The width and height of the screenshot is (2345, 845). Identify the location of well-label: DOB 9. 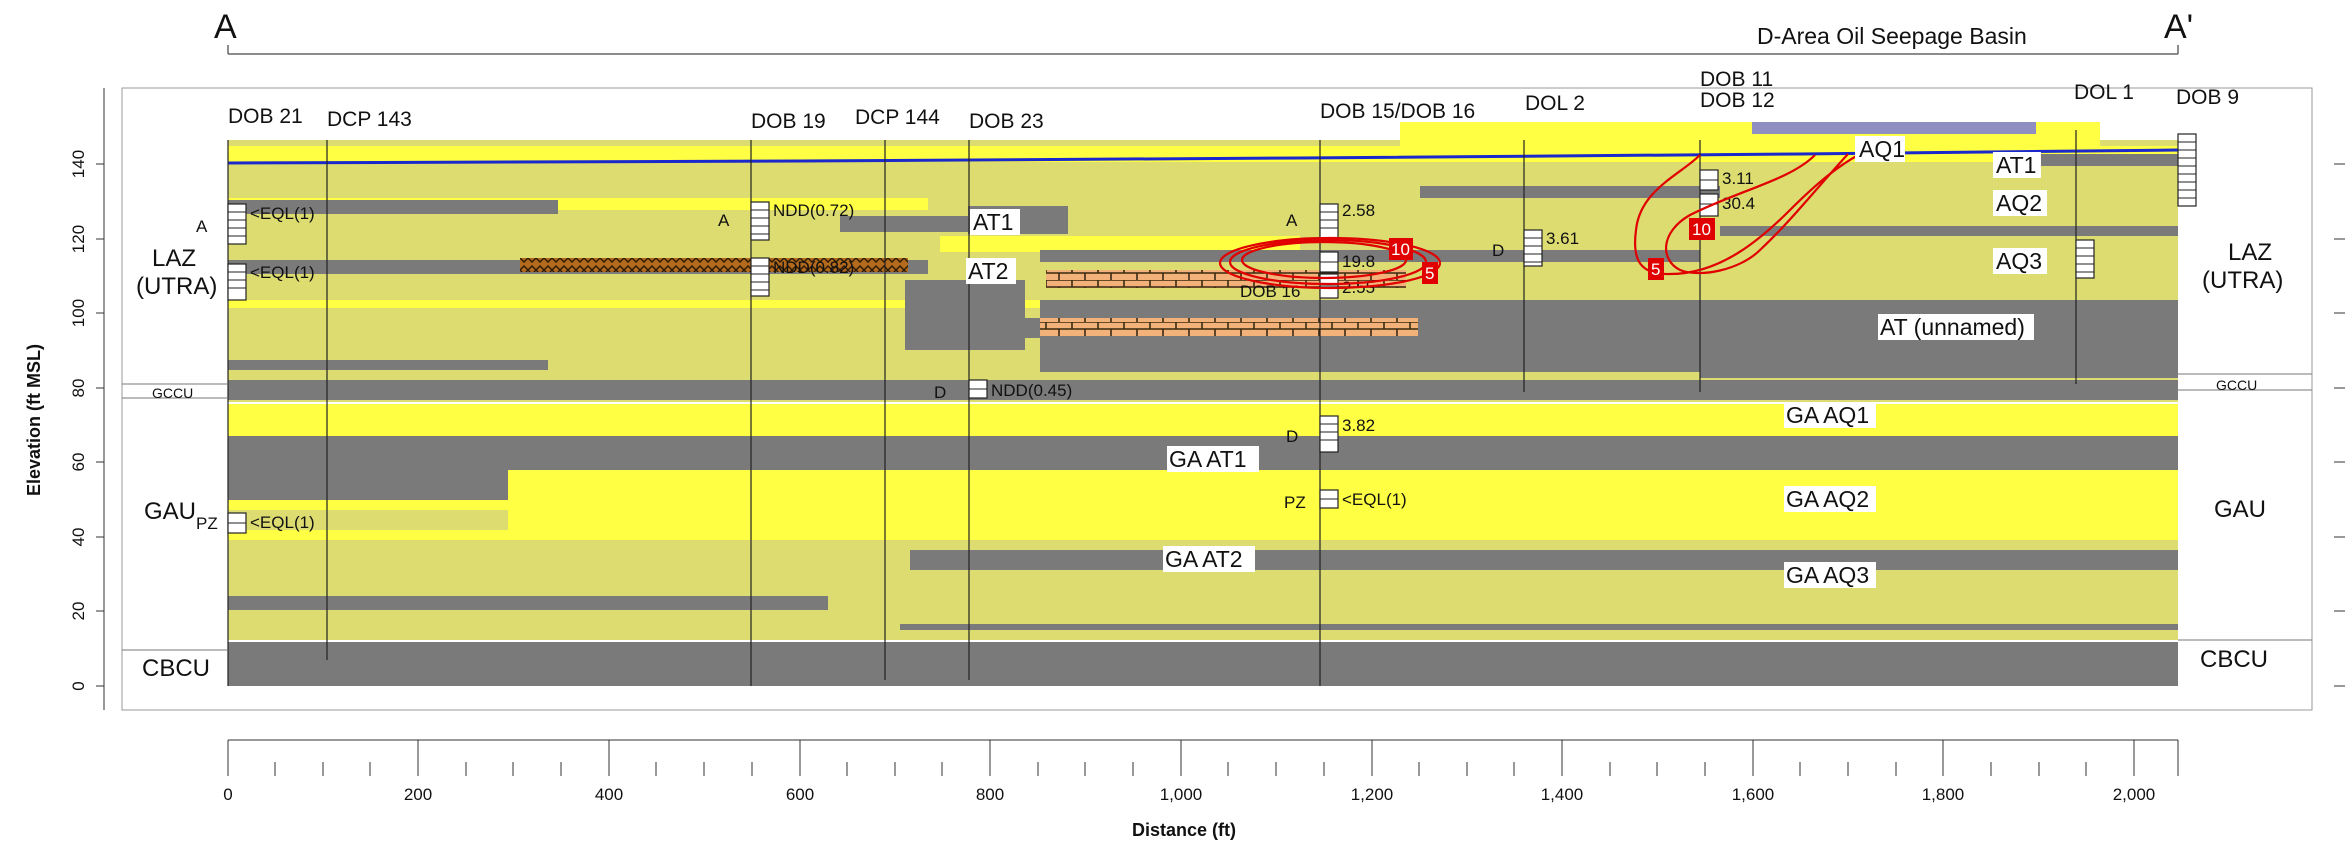
(2207, 97).